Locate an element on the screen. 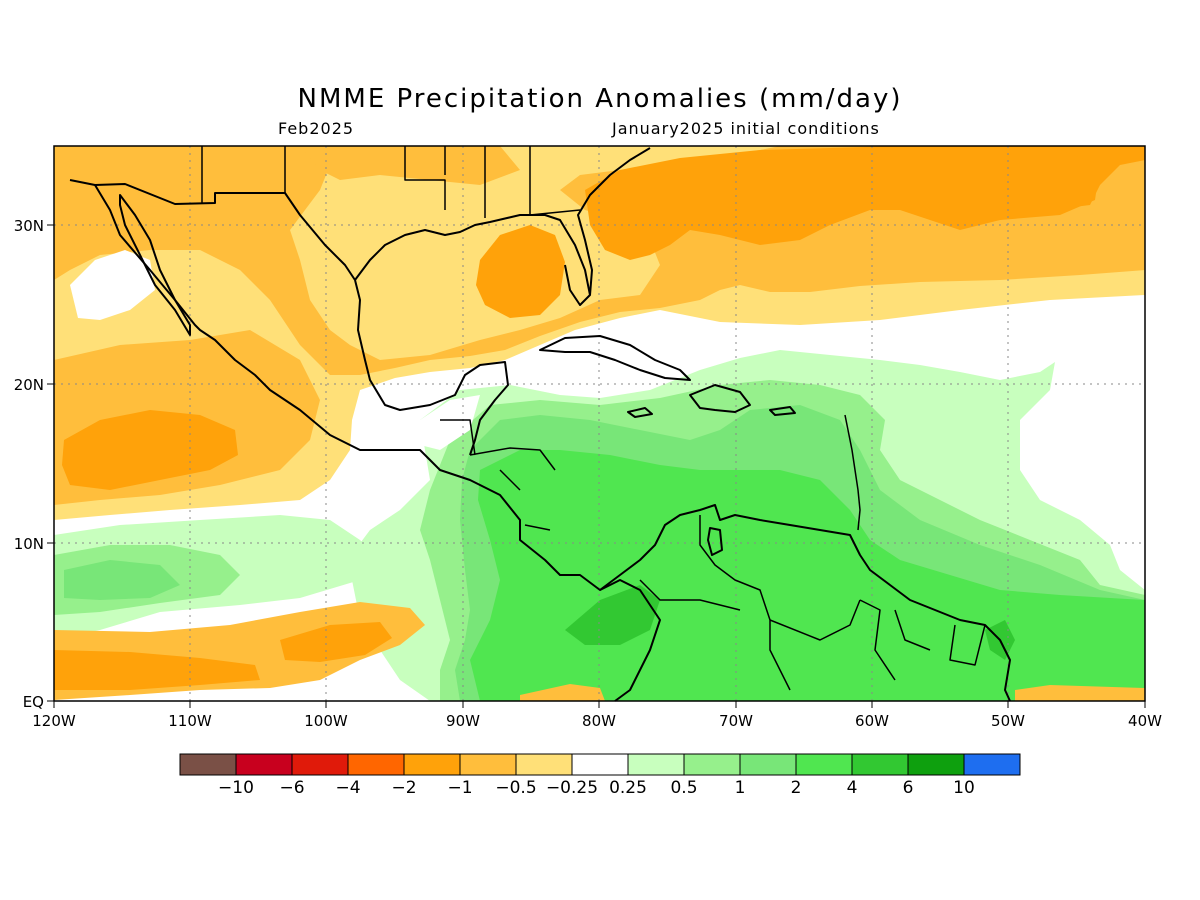 The image size is (1200, 900). lon-tick-marks is located at coordinates (599, 704).